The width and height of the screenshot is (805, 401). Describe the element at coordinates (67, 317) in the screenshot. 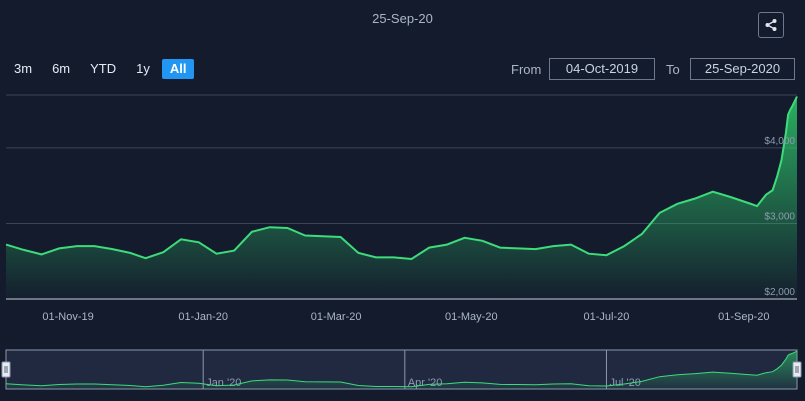

I see `x-tick-label: 01-Nov-19` at that location.